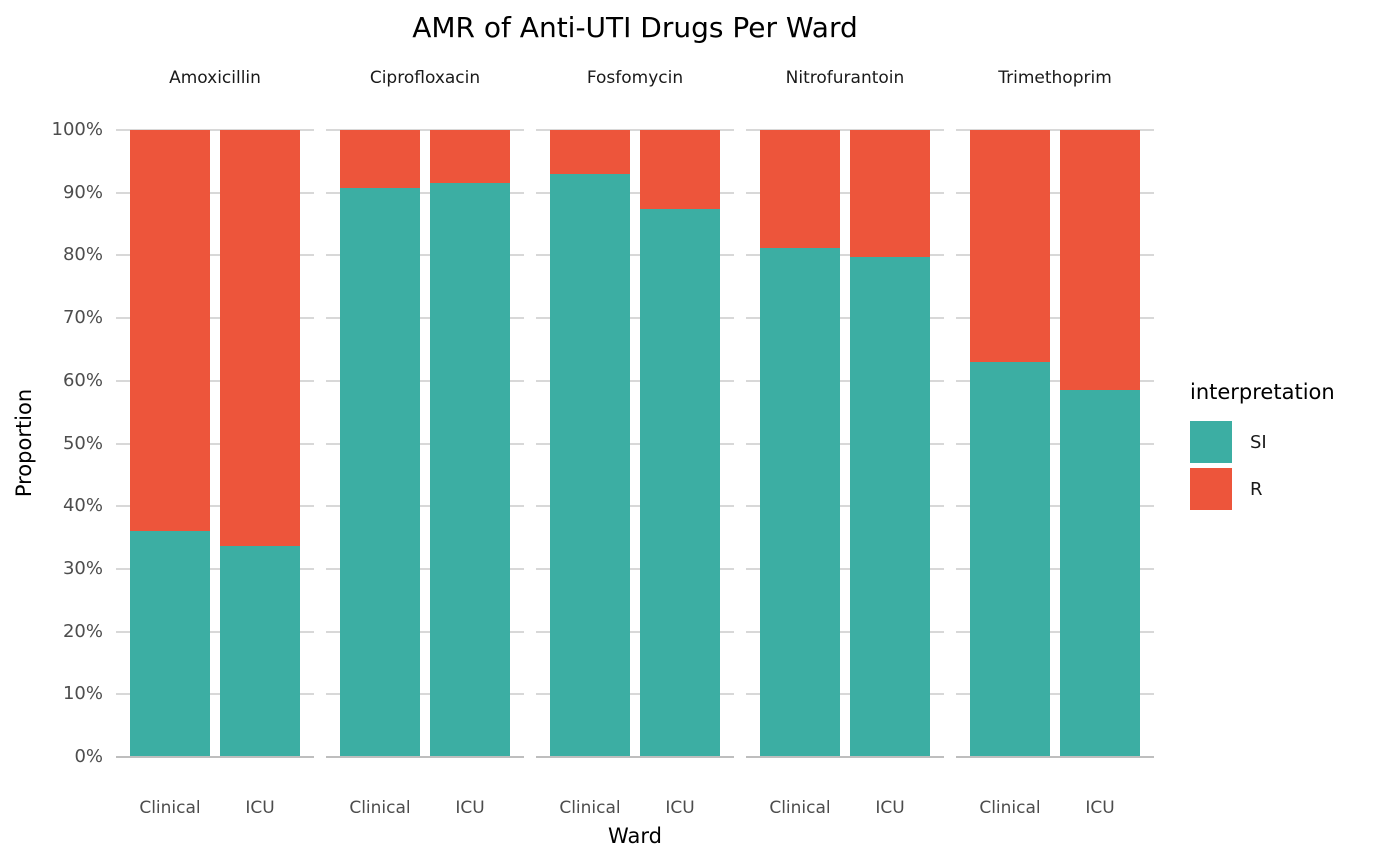 This screenshot has height=866, width=1400. What do you see at coordinates (82, 694) in the screenshot?
I see `y-tick-label-10: 10%` at bounding box center [82, 694].